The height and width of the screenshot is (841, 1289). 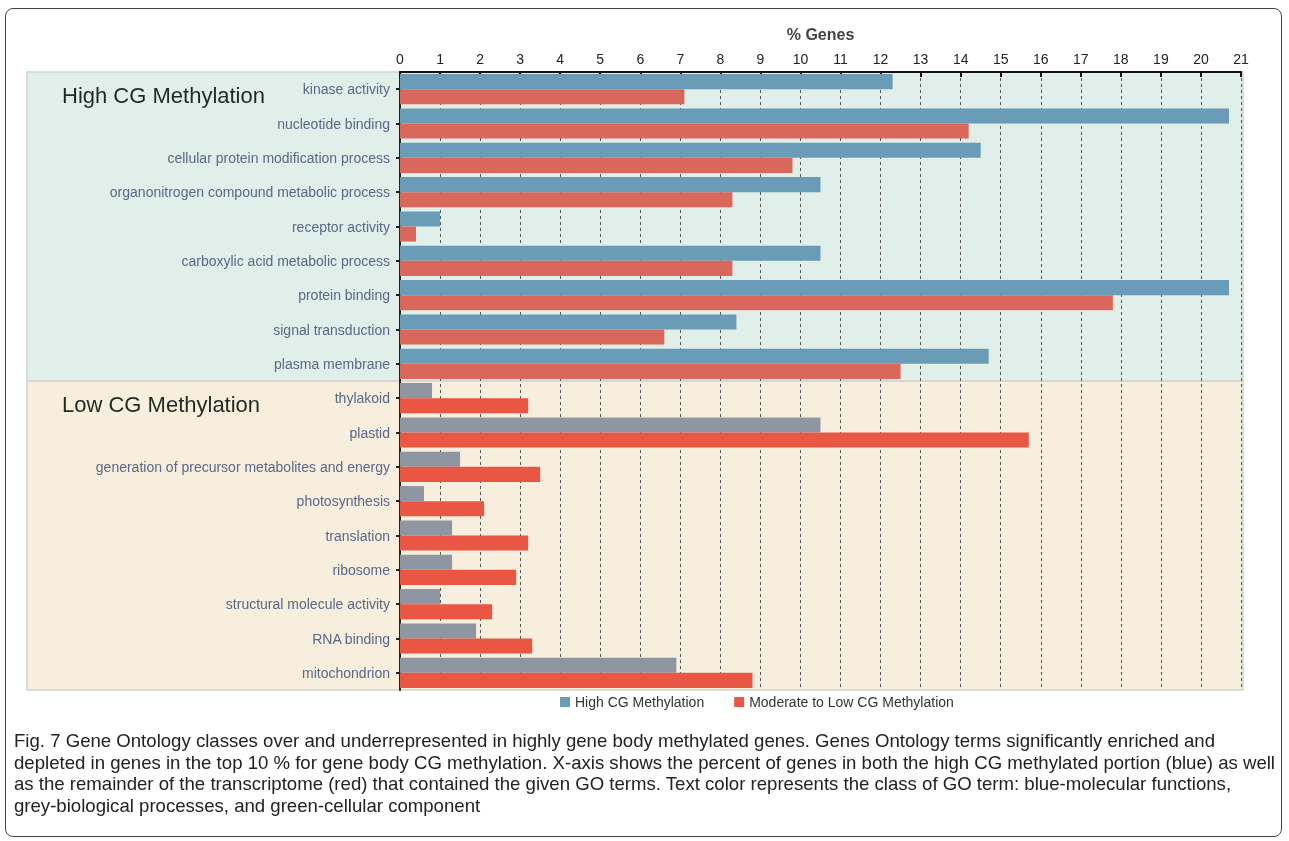 What do you see at coordinates (333, 123) in the screenshot?
I see `y-tick-label: nucleotide binding` at bounding box center [333, 123].